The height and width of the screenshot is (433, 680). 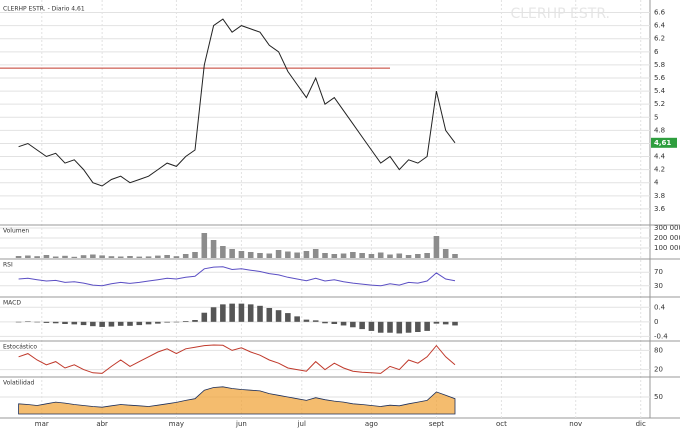 I want to click on panel-title: Volatilidad, so click(x=18, y=383).